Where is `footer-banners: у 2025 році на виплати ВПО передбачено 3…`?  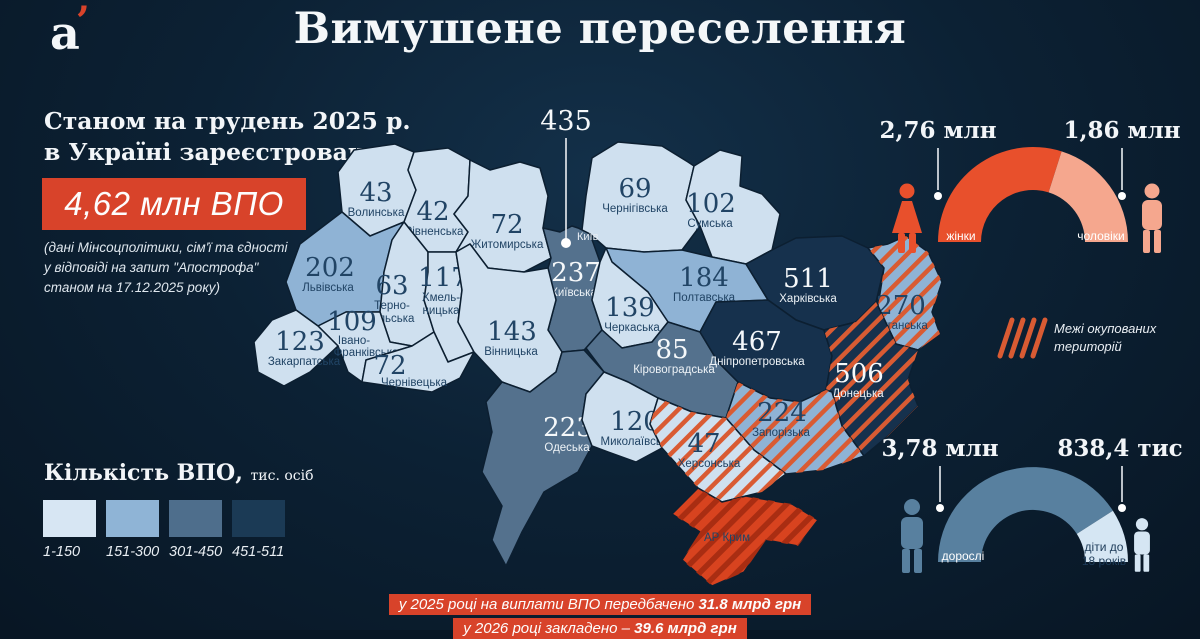 footer-banners: у 2025 році на виплати ВПО передбачено 3… is located at coordinates (600, 616).